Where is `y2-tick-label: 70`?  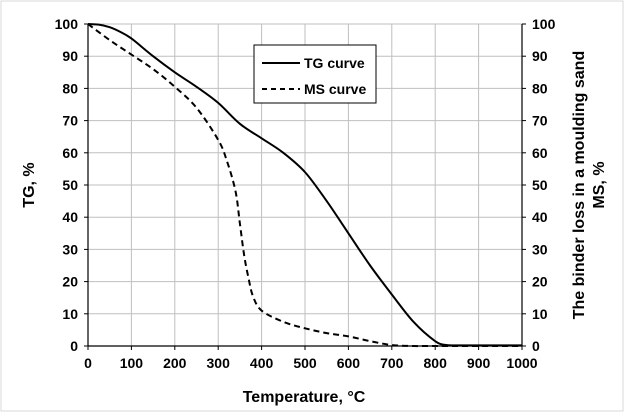
y2-tick-label: 70 is located at coordinates (540, 121).